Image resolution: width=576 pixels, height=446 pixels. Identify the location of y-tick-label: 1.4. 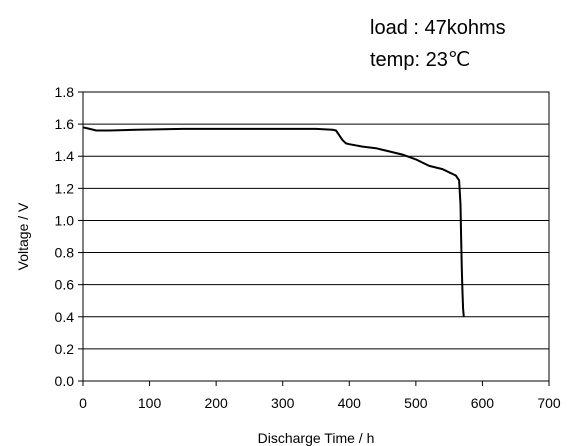
(65, 156).